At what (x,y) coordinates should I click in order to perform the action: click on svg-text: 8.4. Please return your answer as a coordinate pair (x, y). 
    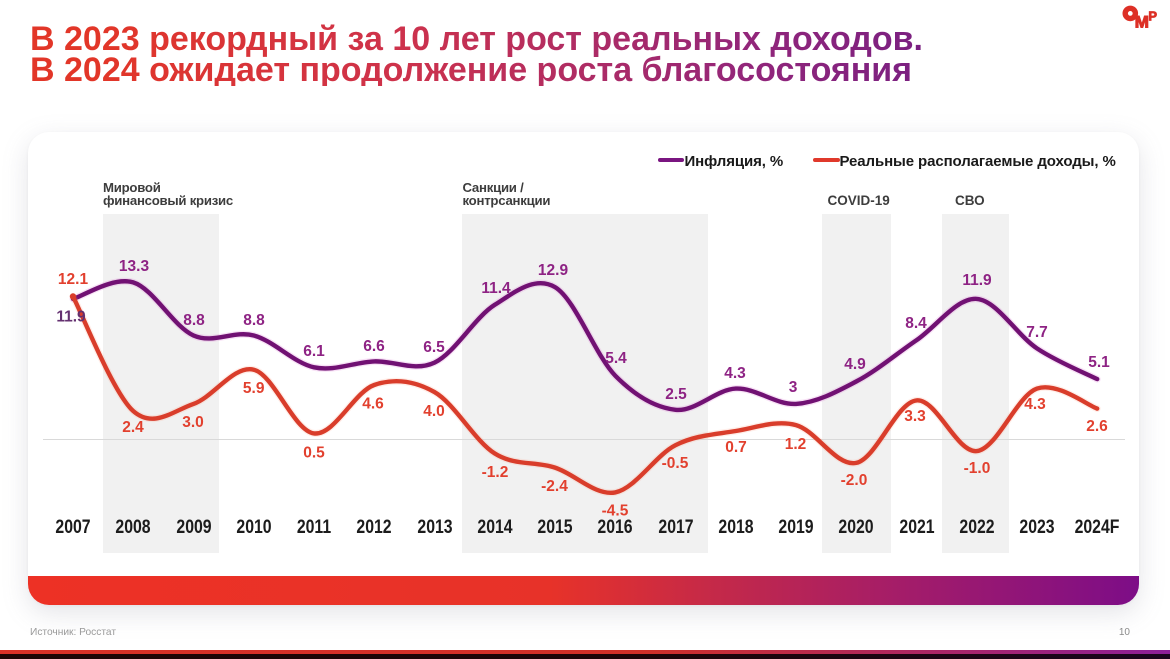
    Looking at the image, I should click on (916, 323).